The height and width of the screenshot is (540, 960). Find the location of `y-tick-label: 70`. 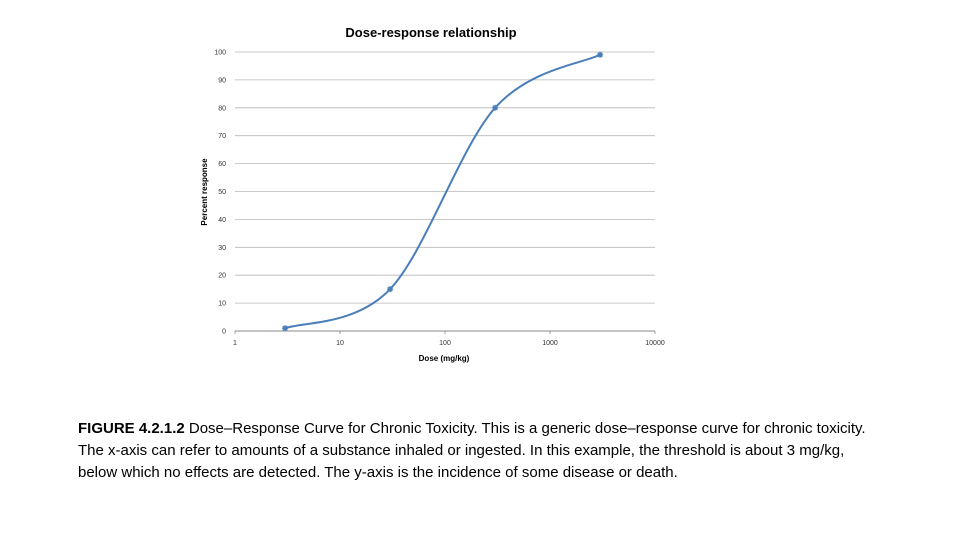

y-tick-label: 70 is located at coordinates (222, 136).